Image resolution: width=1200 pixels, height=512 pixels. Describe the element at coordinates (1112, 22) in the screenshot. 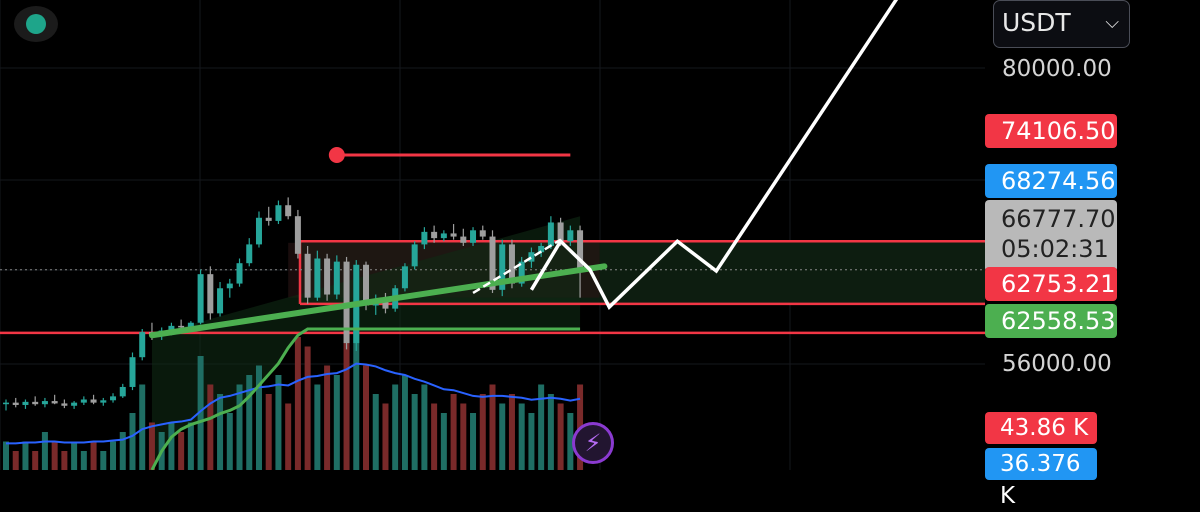

I see `chevron-down-icon: ⌵` at that location.